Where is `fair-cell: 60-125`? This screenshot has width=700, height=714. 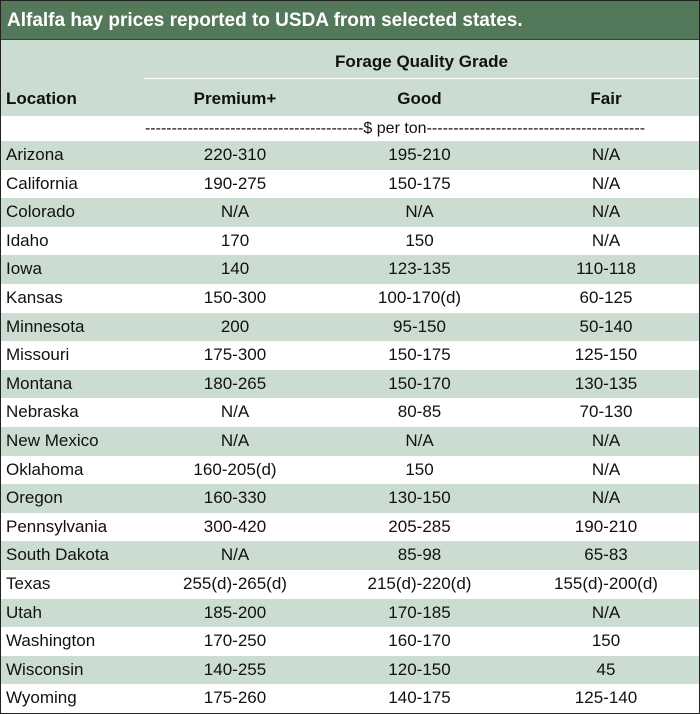
fair-cell: 60-125 is located at coordinates (606, 297).